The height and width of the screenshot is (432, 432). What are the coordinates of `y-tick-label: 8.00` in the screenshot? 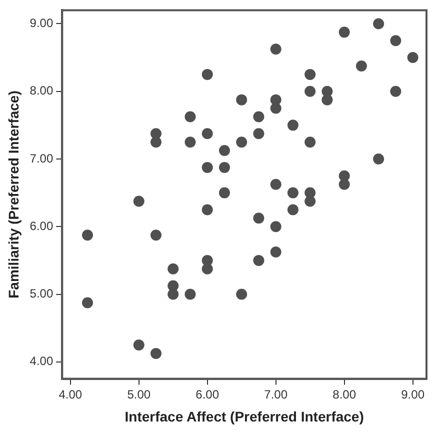 It's located at (42, 91).